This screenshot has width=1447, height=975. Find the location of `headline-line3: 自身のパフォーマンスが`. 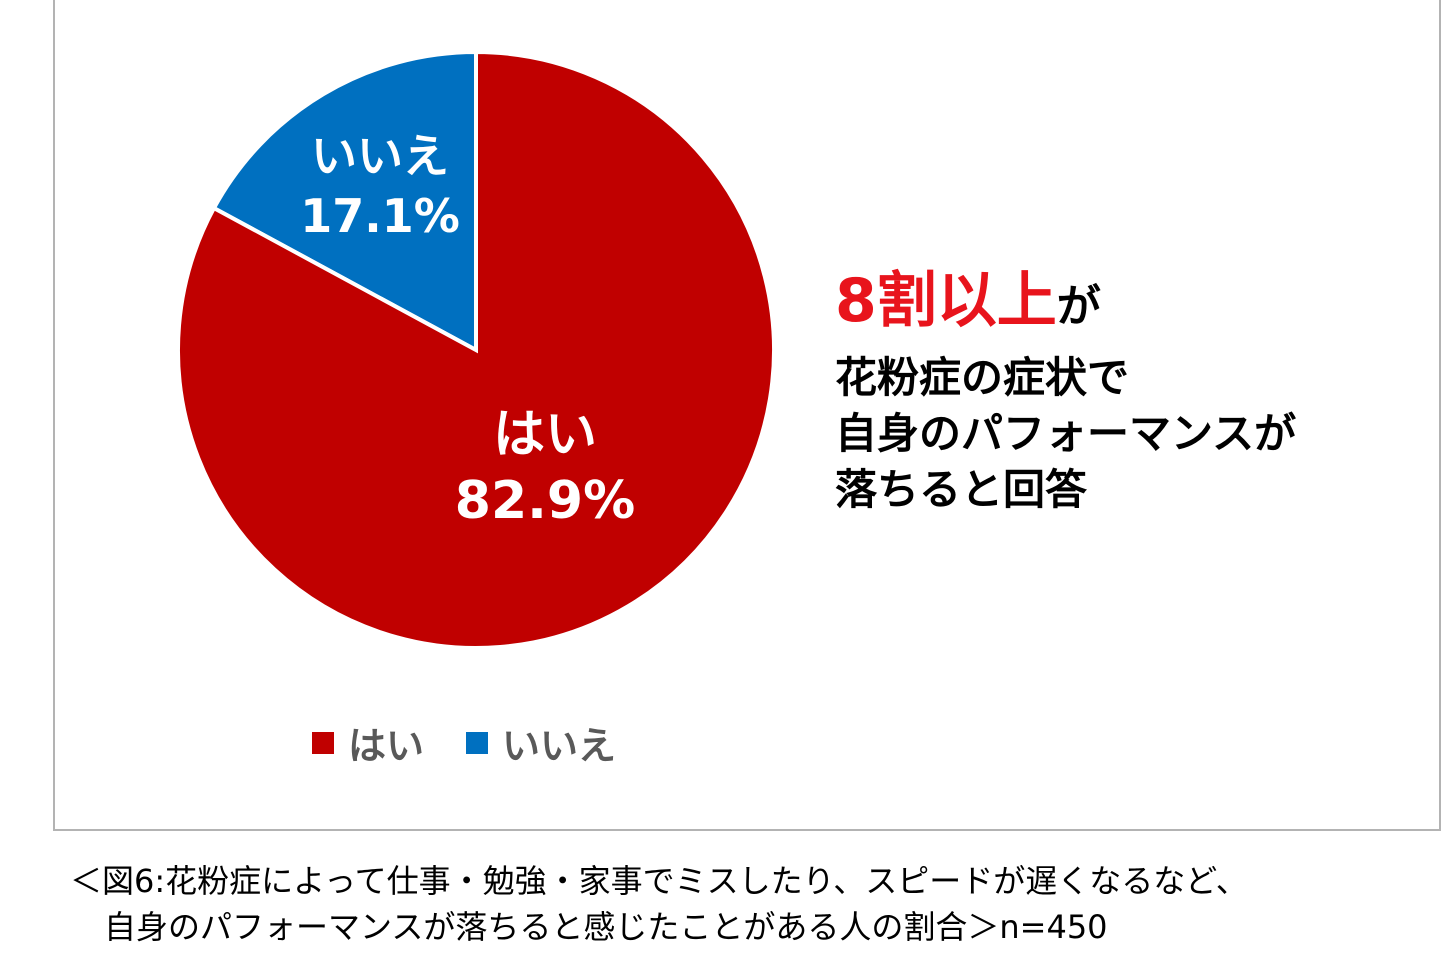

headline-line3: 自身のパフォーマンスが is located at coordinates (1066, 433).